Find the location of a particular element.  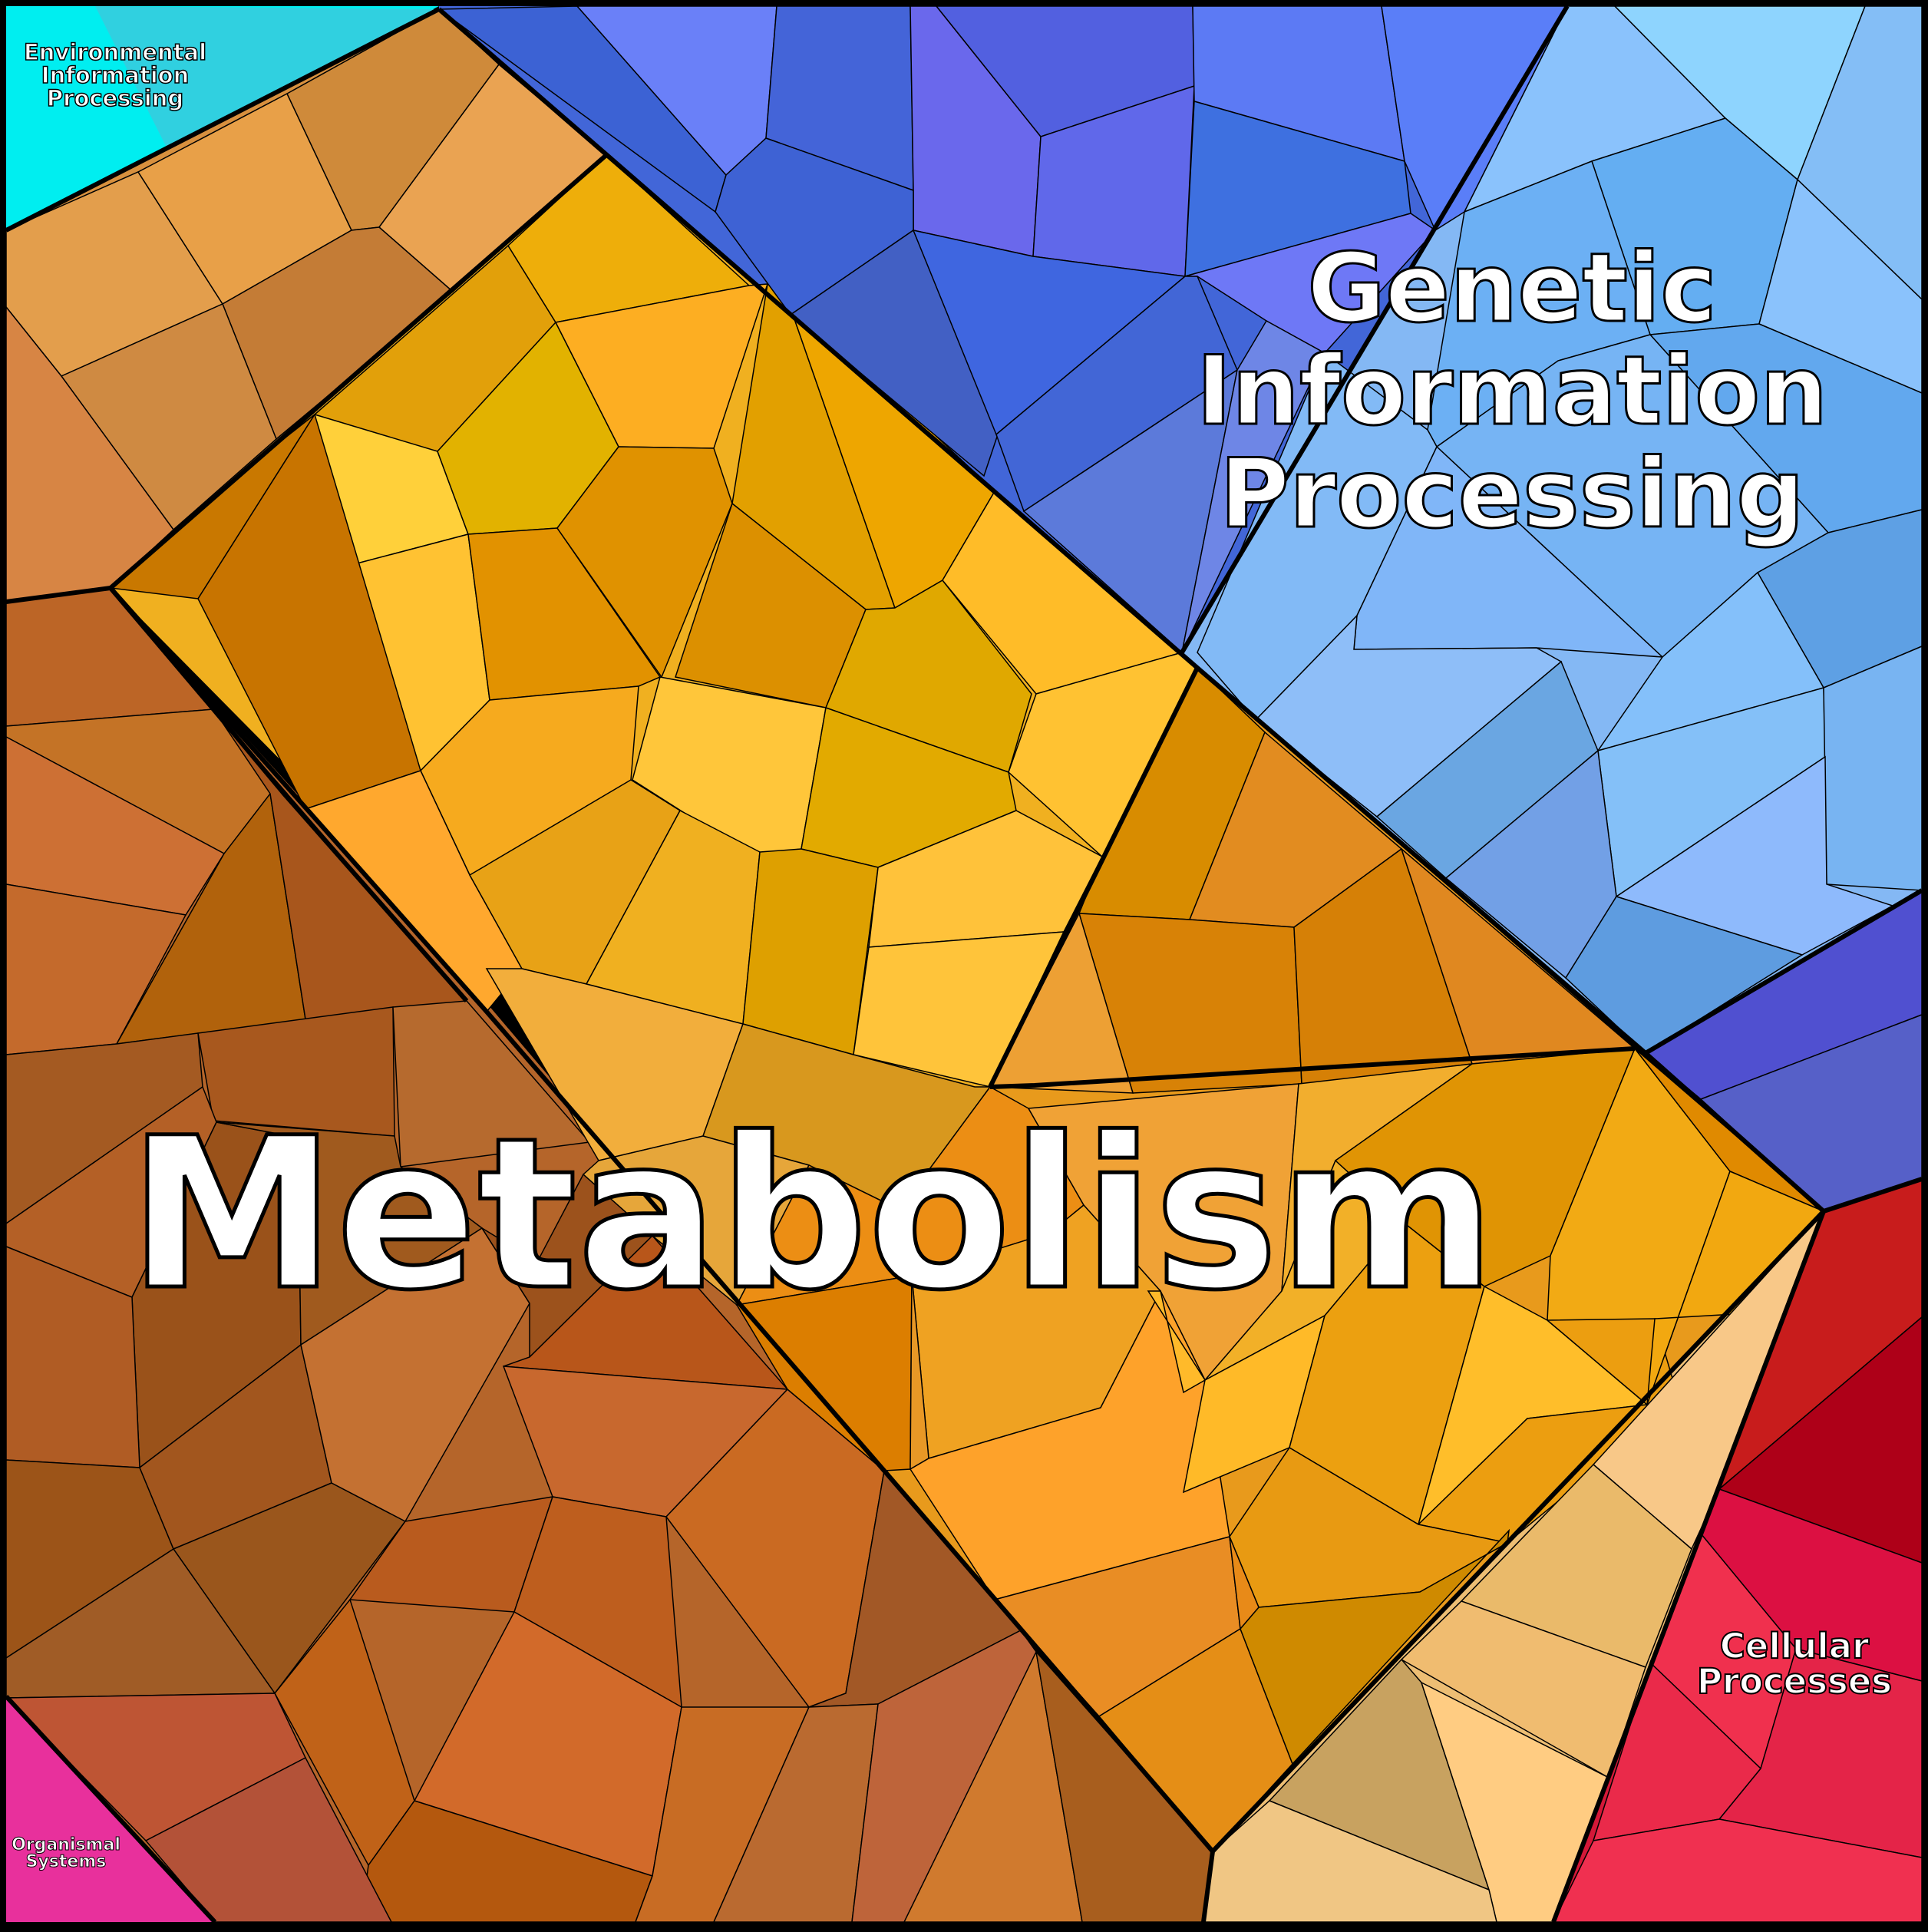

label-organismal-line-2: Systems is located at coordinates (67, 1861).